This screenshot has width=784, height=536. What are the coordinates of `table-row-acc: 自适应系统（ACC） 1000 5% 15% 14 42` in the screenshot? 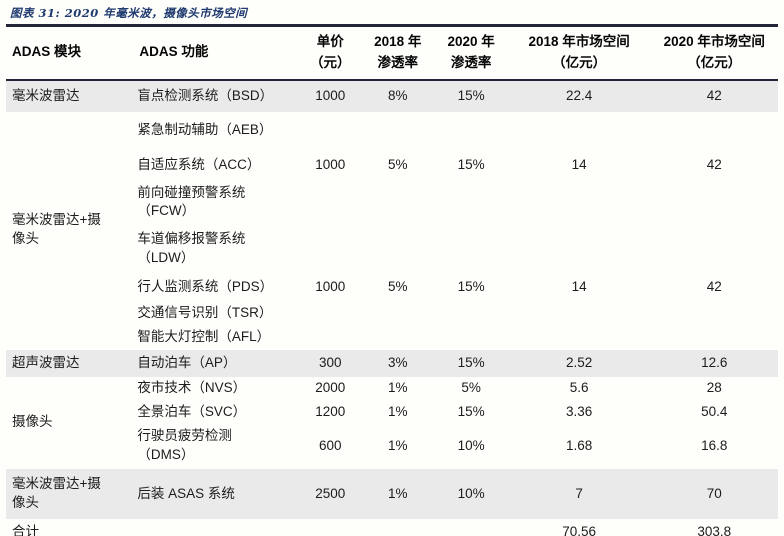 It's located at (392, 165).